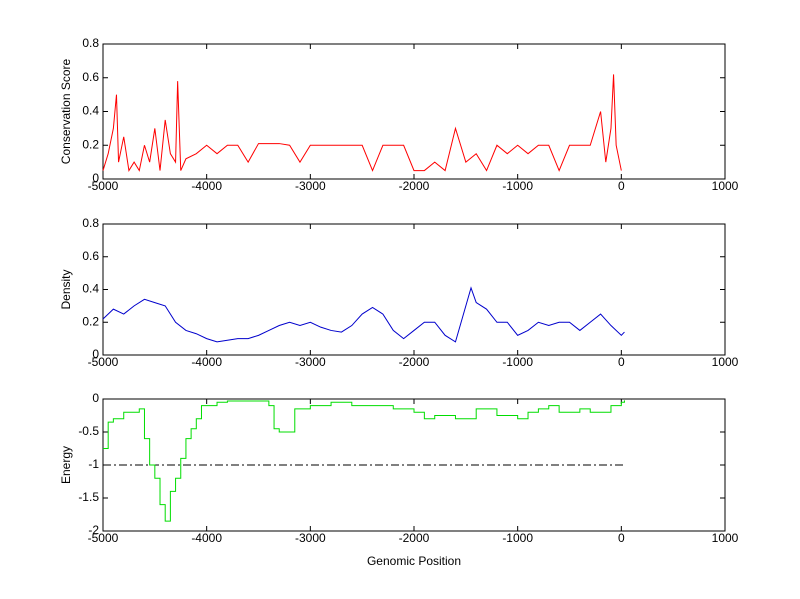 The width and height of the screenshot is (800, 599). Describe the element at coordinates (66, 465) in the screenshot. I see `y-axis-label: Energy` at that location.